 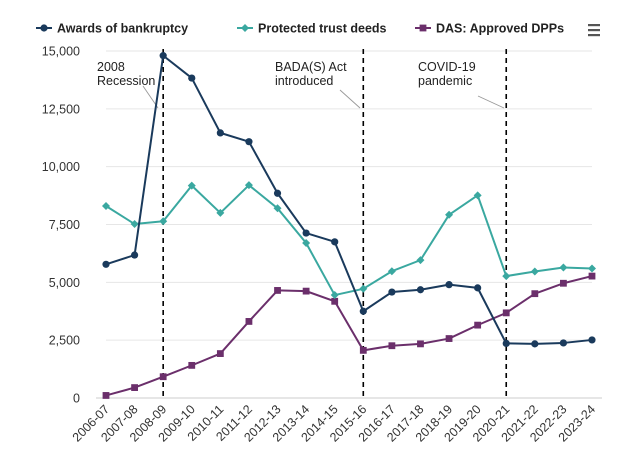 I want to click on legend-item-awards-of-bankruptcy: Awards of bankruptcy, so click(x=112, y=29).